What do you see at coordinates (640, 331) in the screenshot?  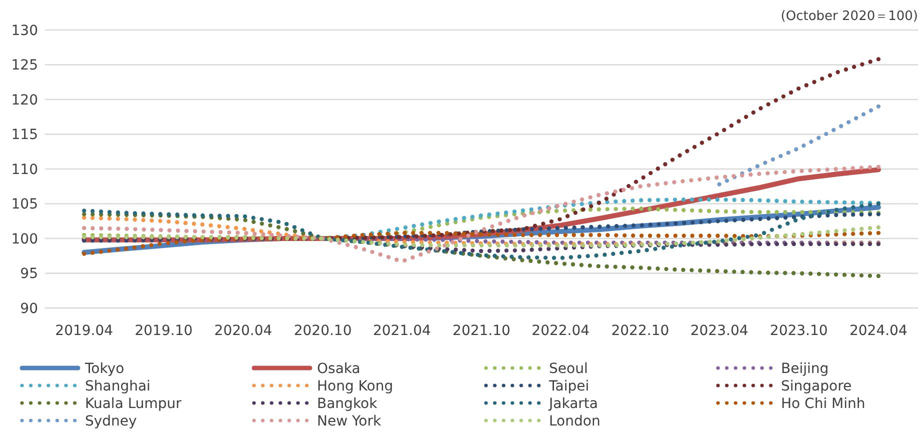 I see `x-tick-label: 2022.10` at bounding box center [640, 331].